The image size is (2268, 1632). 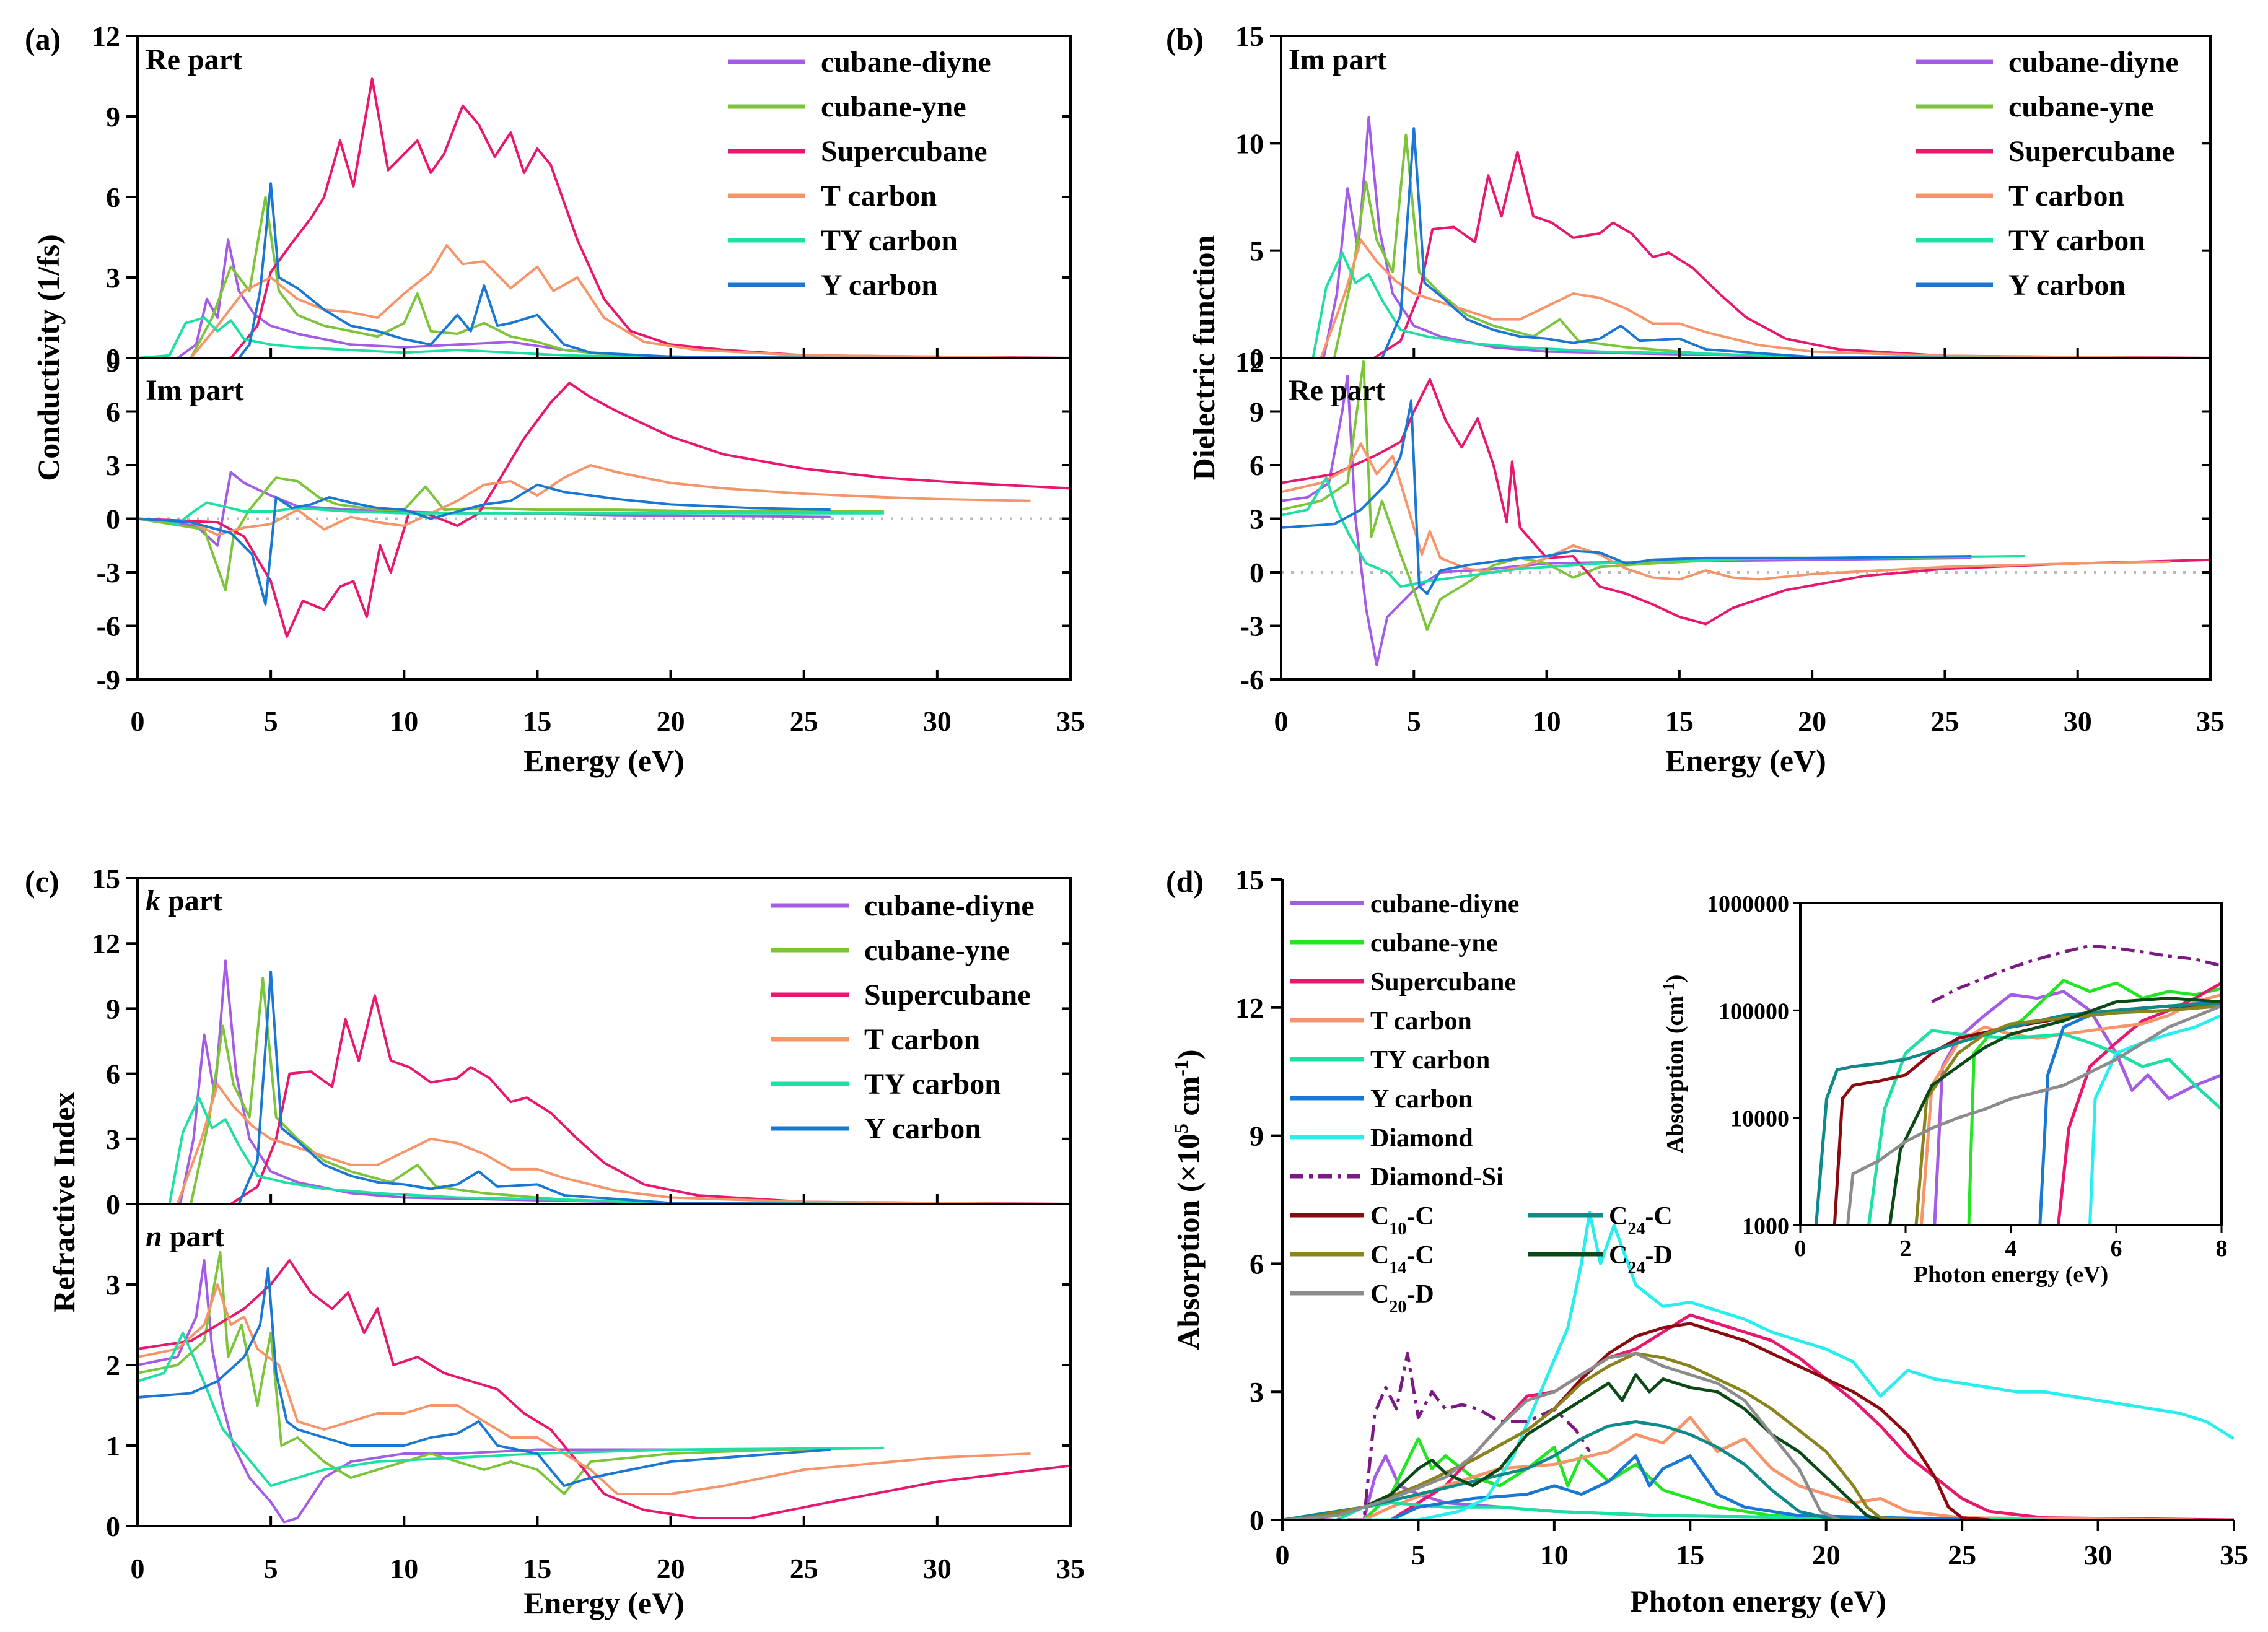 What do you see at coordinates (1663, 1510) in the screenshot?
I see `series-line-ty carbon` at bounding box center [1663, 1510].